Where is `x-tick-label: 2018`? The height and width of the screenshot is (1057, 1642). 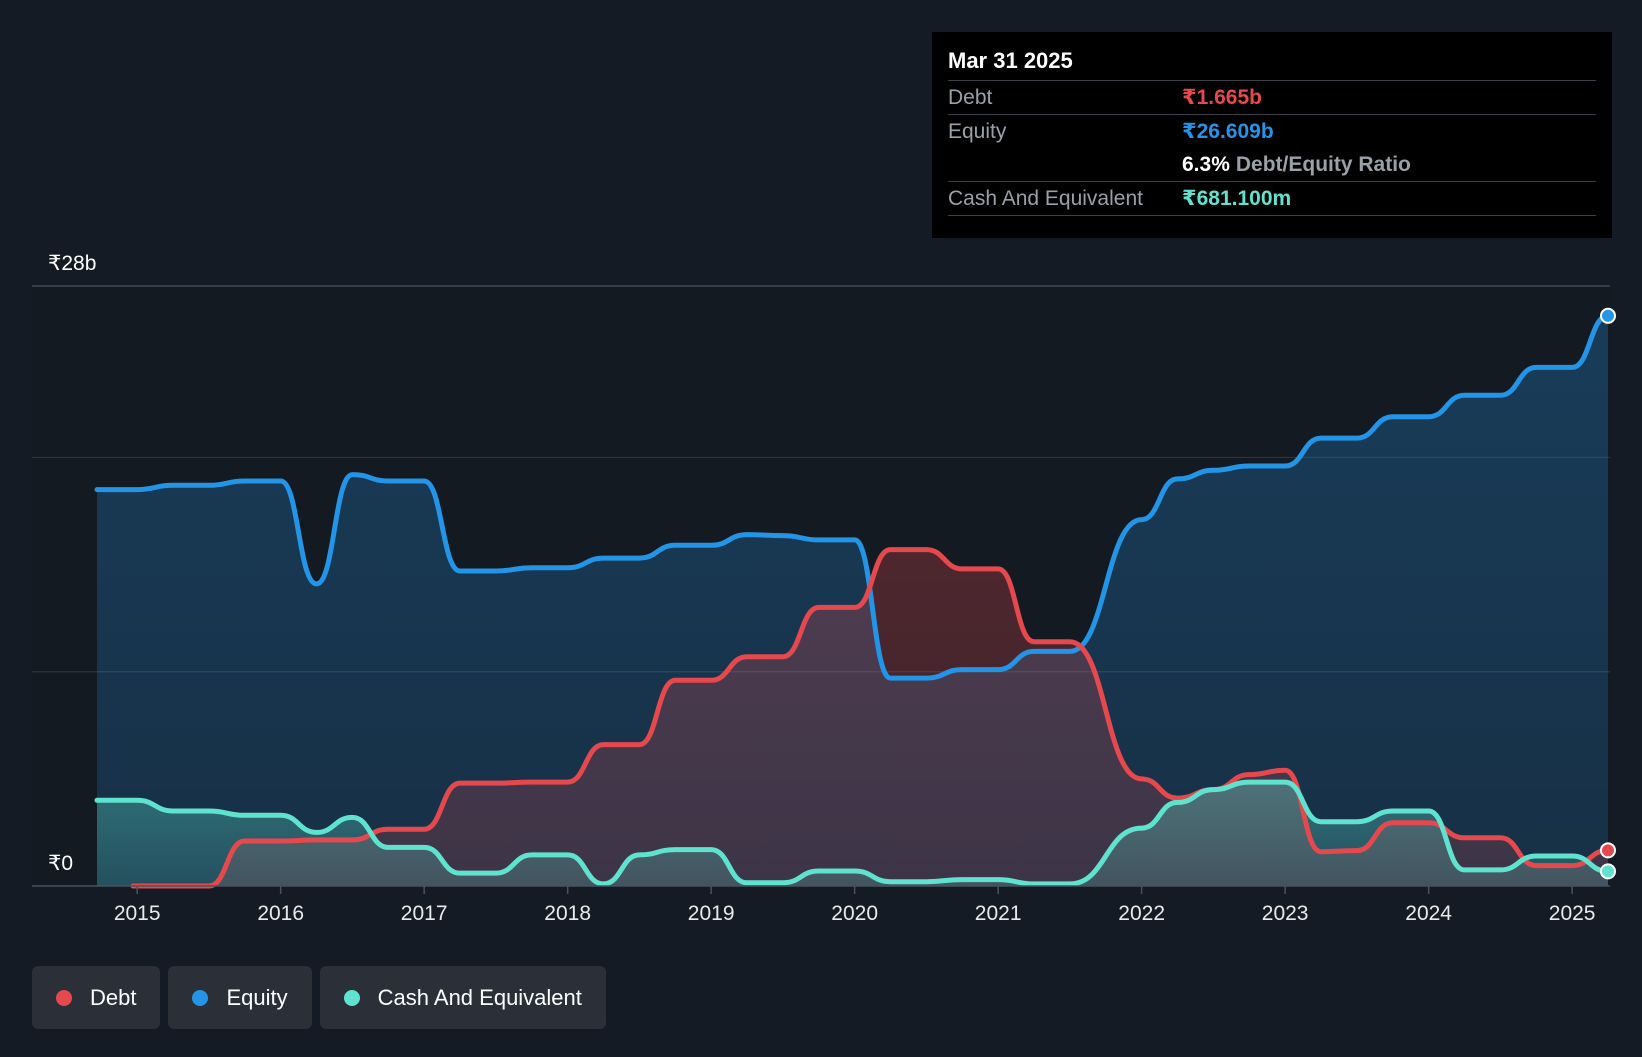 x-tick-label: 2018 is located at coordinates (567, 913).